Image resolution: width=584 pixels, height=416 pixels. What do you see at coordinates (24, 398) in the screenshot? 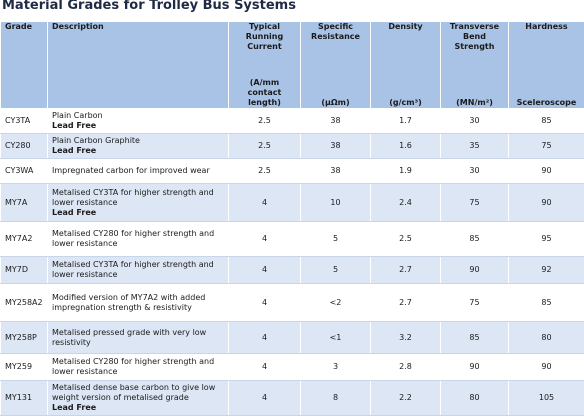
I see `grade-cell: MY131` at bounding box center [24, 398].